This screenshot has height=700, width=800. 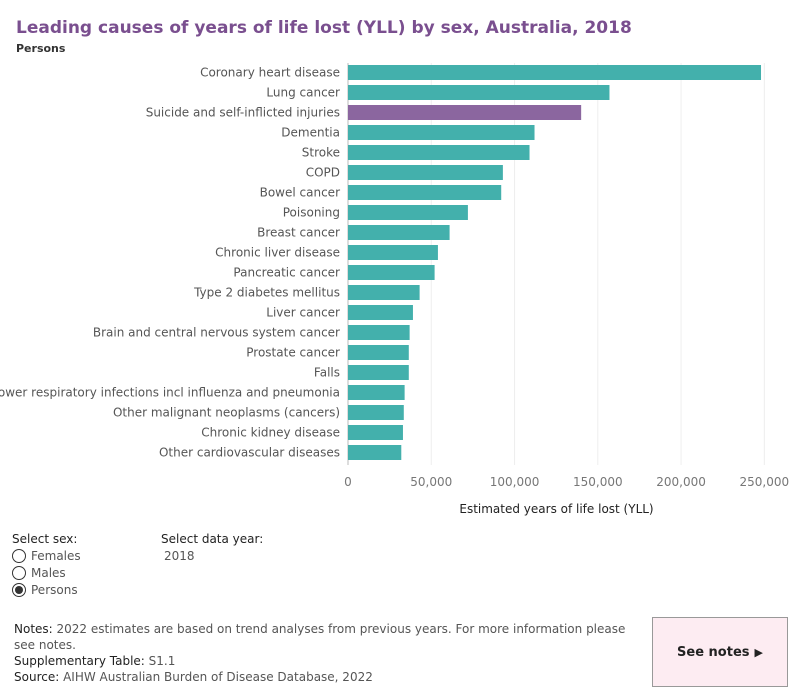 I want to click on select-year-label: Select data year:, so click(x=212, y=539).